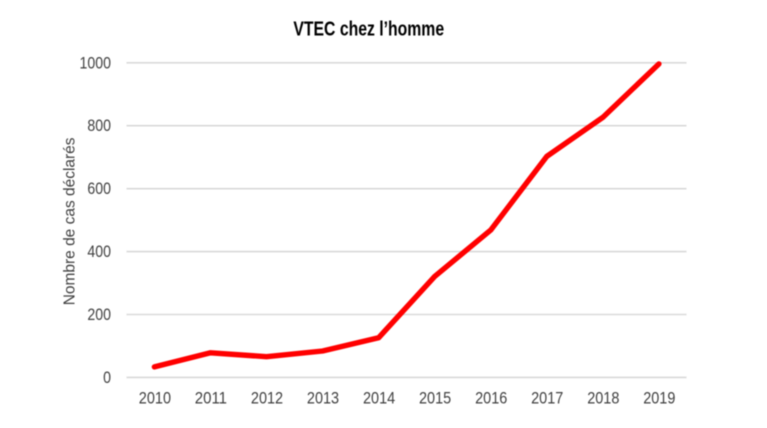 This screenshot has width=767, height=428. I want to click on svg-text: 2015, so click(435, 398).